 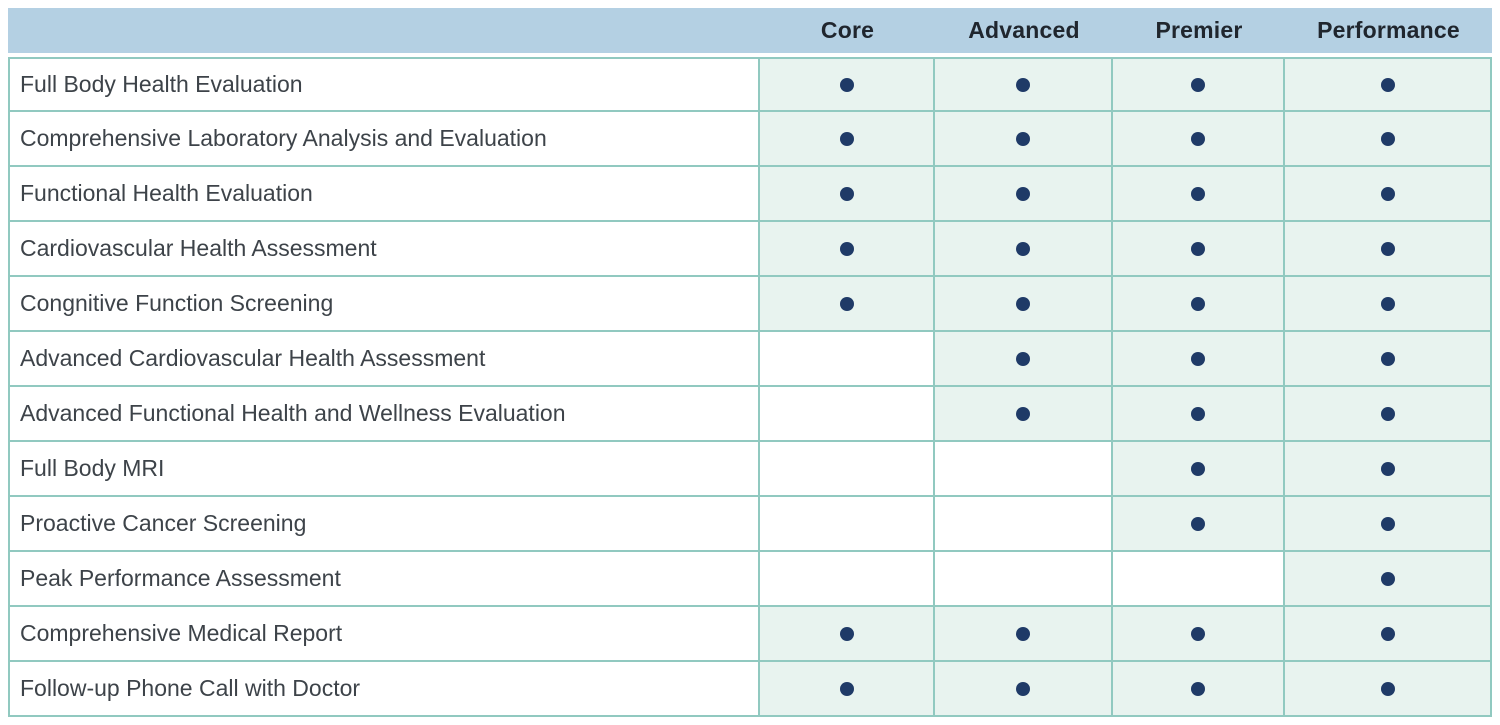 I want to click on plan-header-advanced: Advanced, so click(x=1024, y=30).